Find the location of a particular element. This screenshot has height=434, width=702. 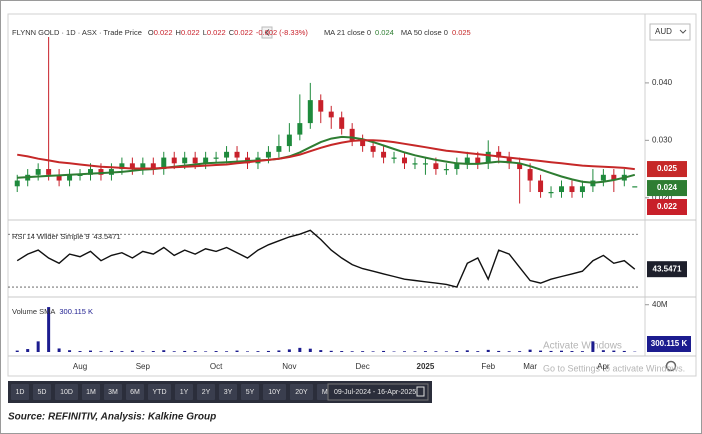

change-pct: (-8.33%) is located at coordinates (293, 32).